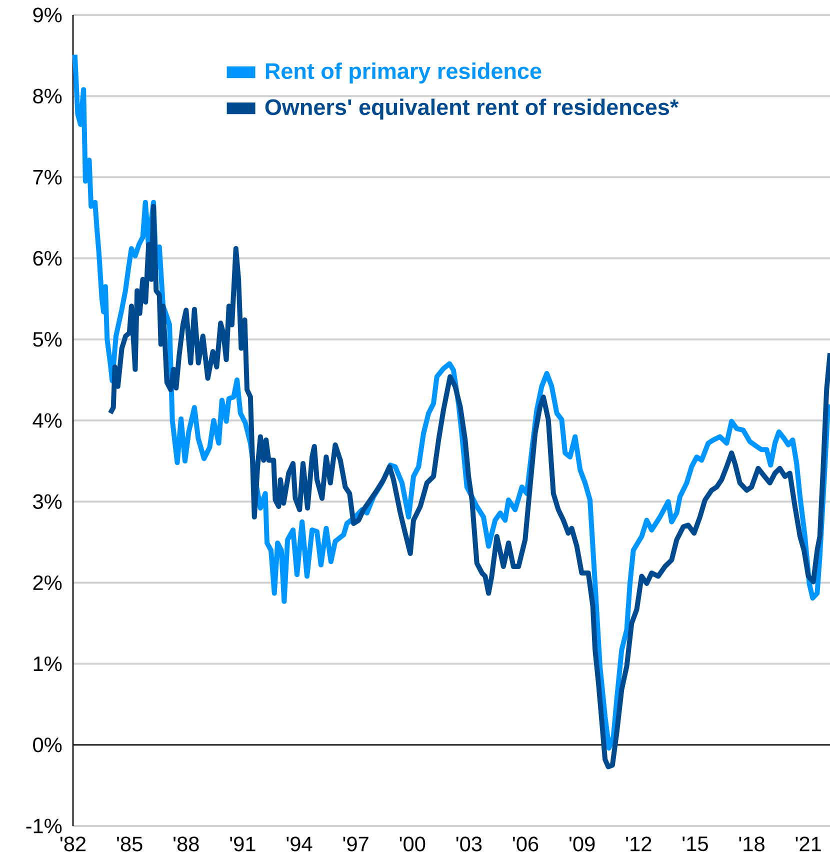  Describe the element at coordinates (808, 844) in the screenshot. I see `x-tick-label: '21` at that location.